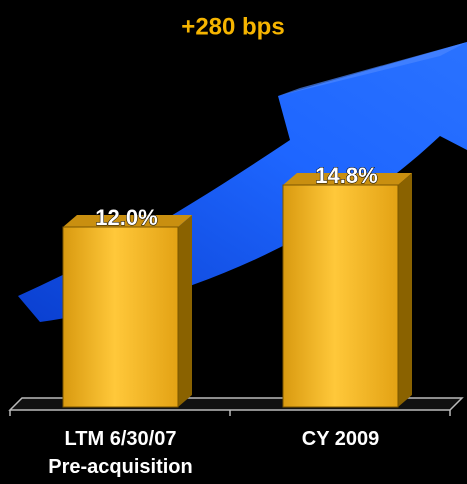 The height and width of the screenshot is (484, 467). What do you see at coordinates (232, 26) in the screenshot?
I see `chart-title: +280 bps` at bounding box center [232, 26].